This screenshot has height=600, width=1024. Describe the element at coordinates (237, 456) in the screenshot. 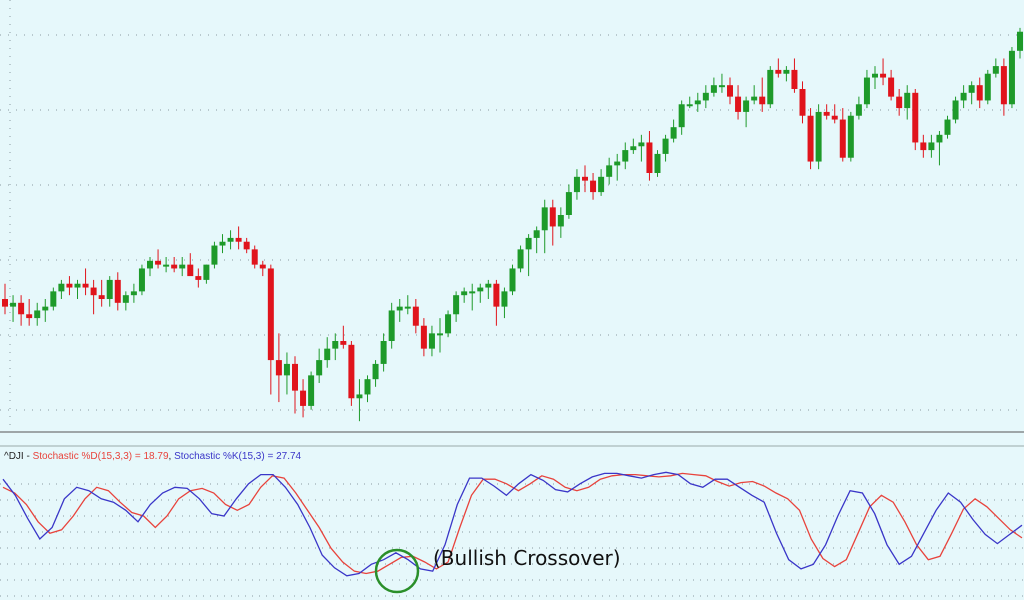

I see `legend-k-label: Stochastic %K(15,3) = 27.74` at that location.